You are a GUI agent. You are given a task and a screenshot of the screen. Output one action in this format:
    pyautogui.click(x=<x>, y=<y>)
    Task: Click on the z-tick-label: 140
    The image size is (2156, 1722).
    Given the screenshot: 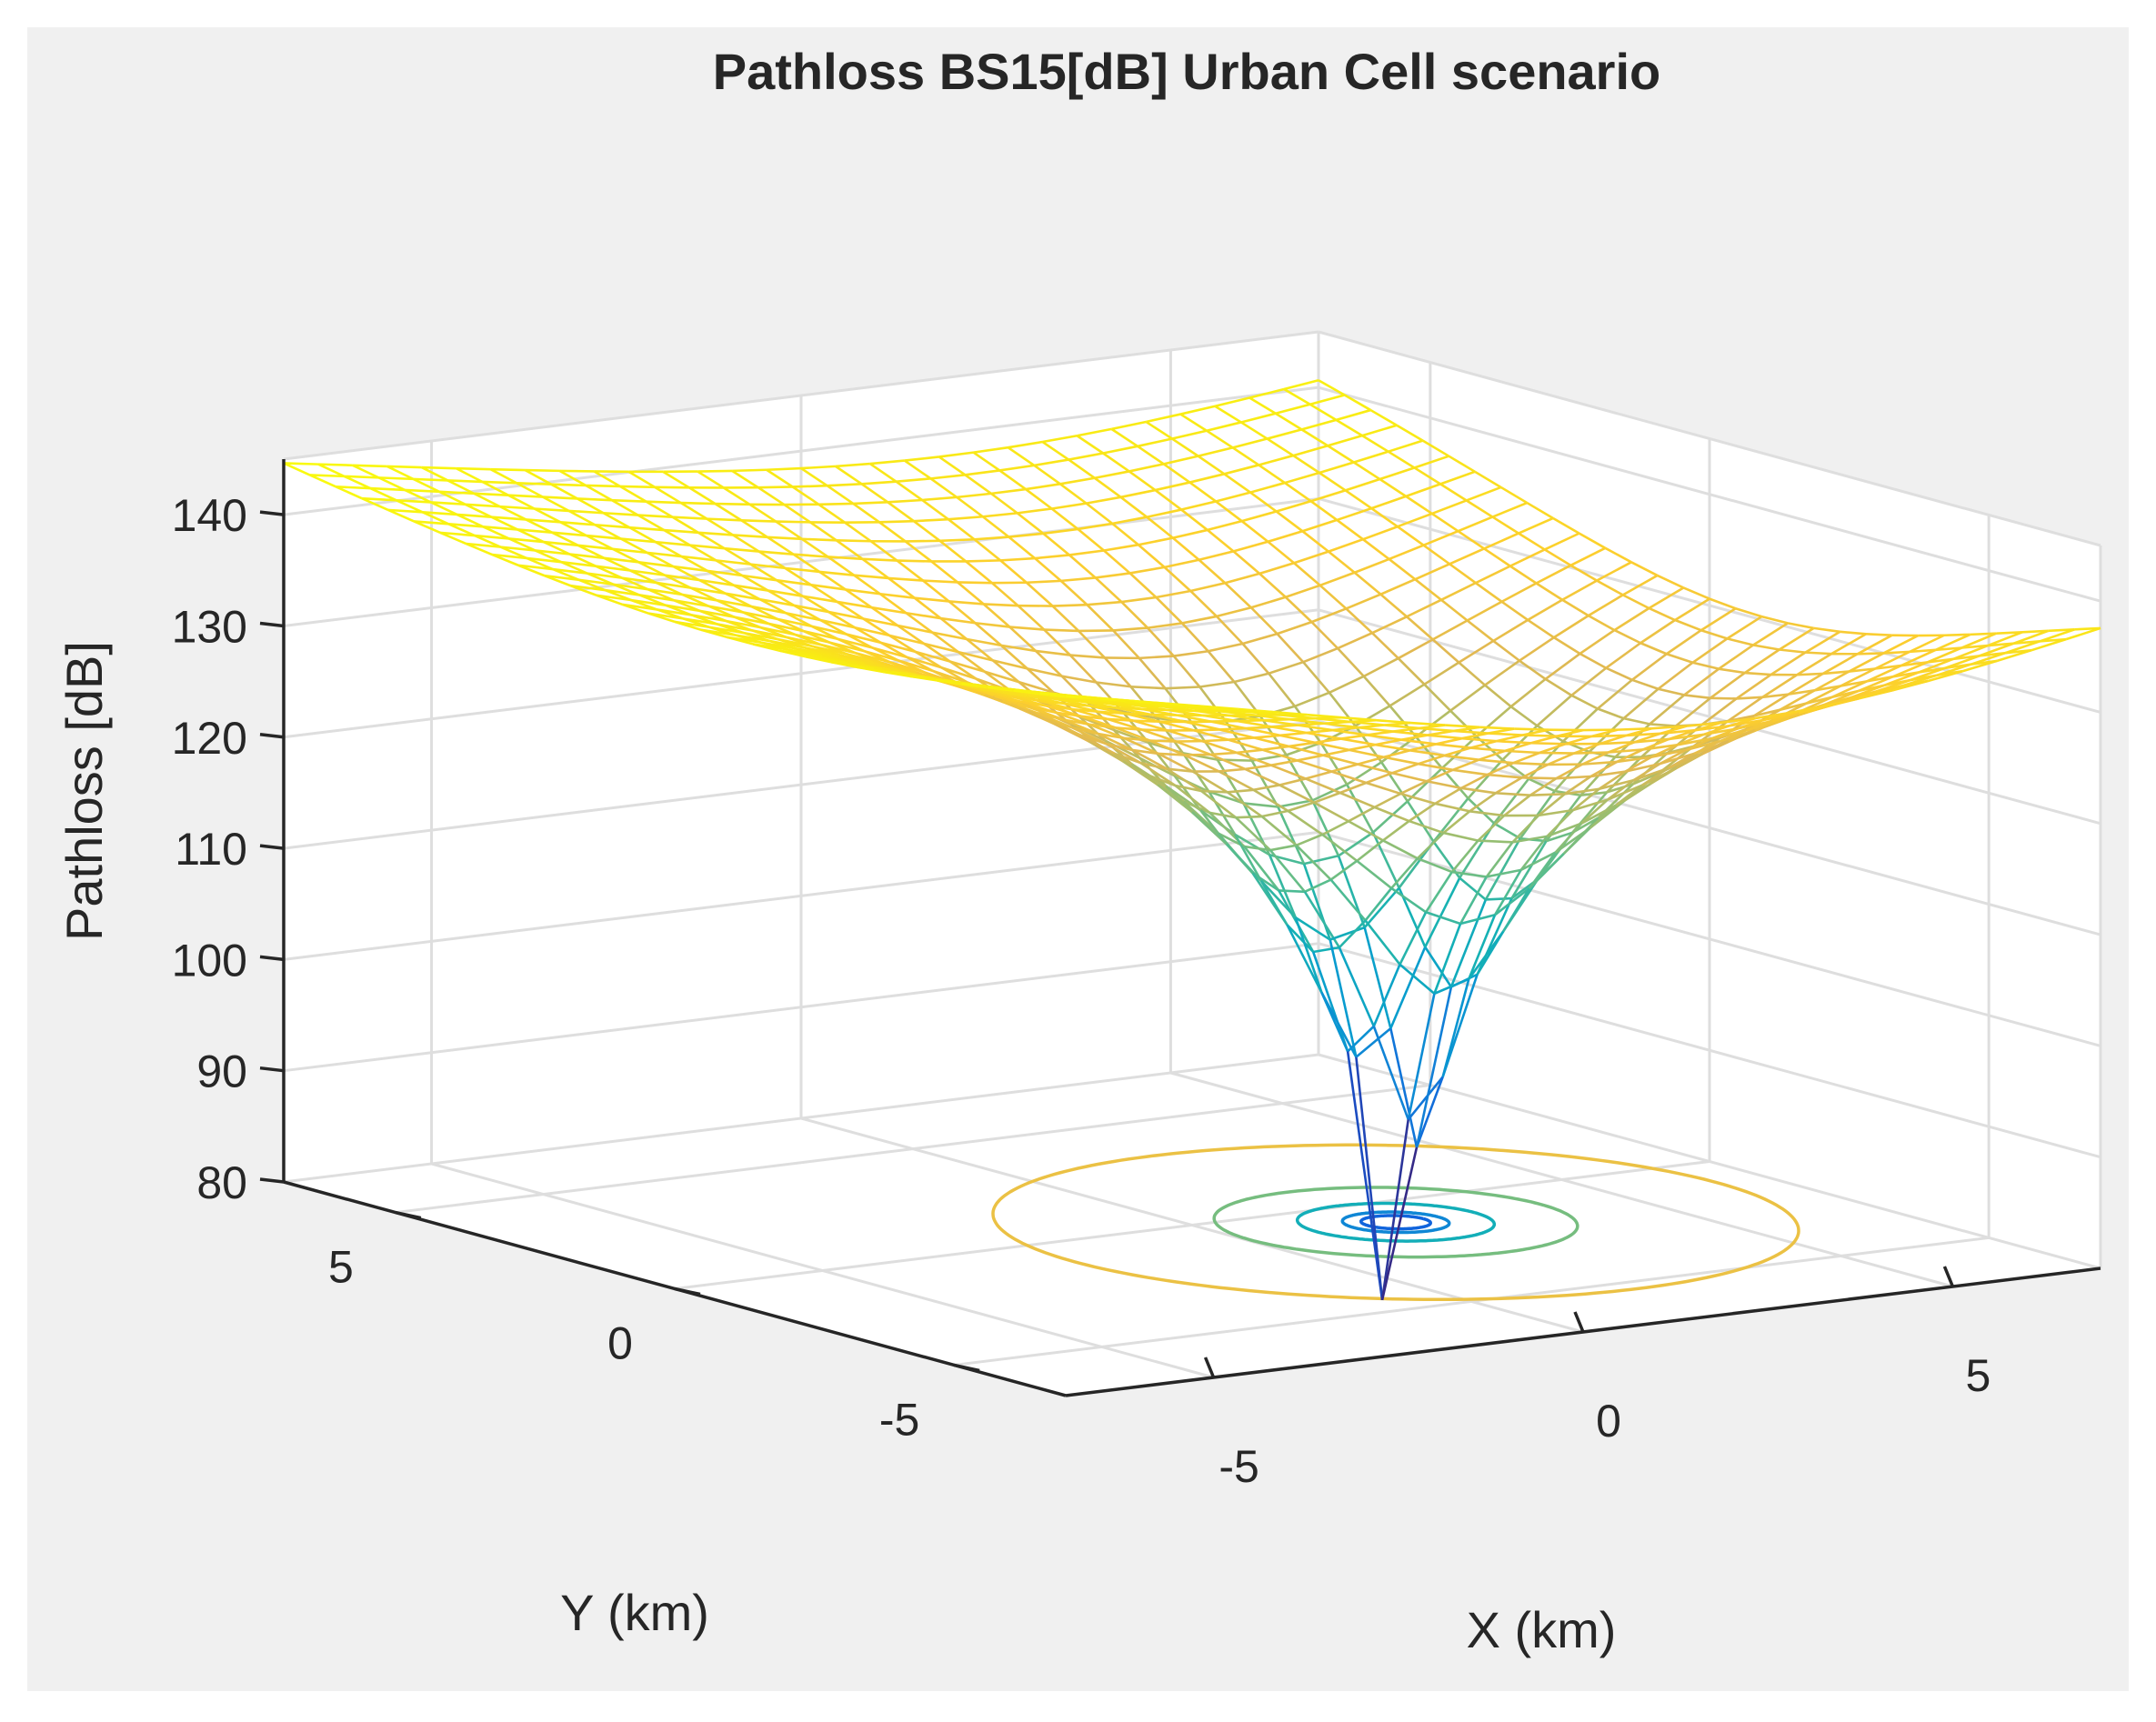 What is the action you would take?
    pyautogui.click(x=209, y=516)
    